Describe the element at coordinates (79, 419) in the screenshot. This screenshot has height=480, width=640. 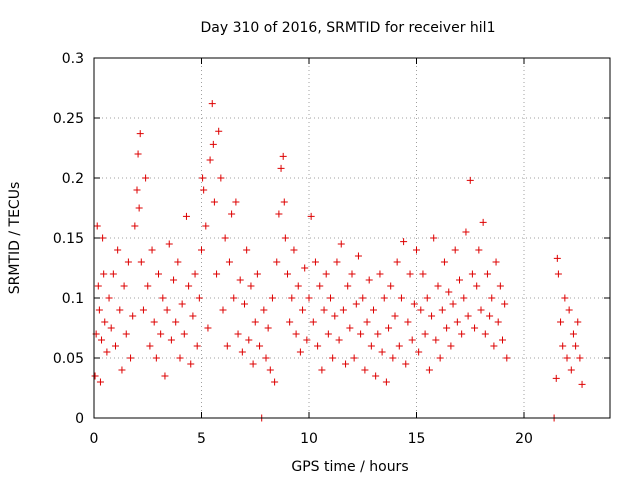
I see `y-tick-label-0: 0` at that location.